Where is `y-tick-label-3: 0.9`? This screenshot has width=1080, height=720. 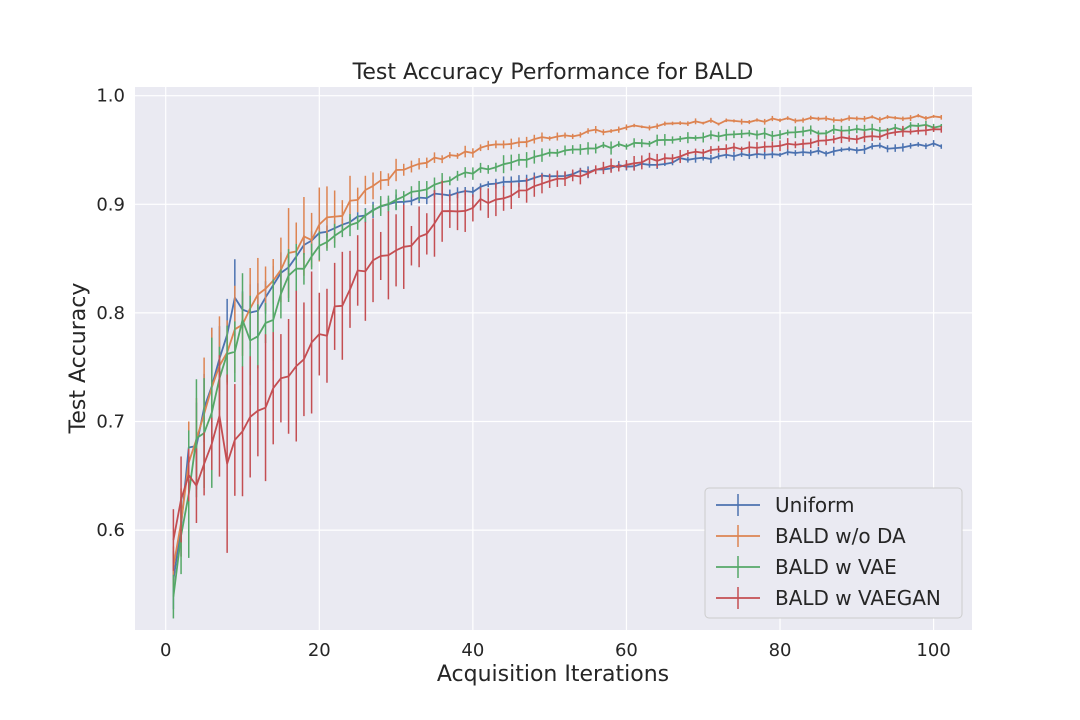
y-tick-label-3: 0.9 is located at coordinates (110, 204).